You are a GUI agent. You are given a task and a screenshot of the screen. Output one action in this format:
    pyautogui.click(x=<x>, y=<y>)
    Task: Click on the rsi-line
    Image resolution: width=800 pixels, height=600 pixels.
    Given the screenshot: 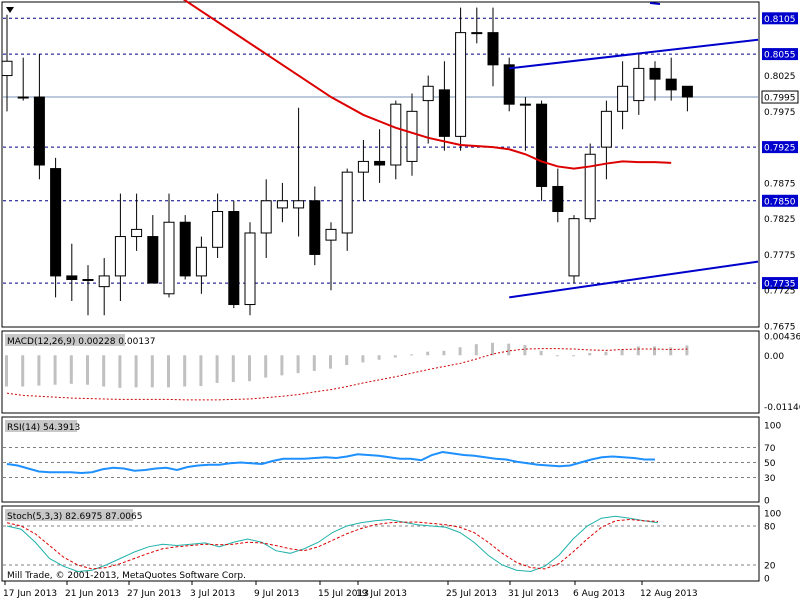 What is the action you would take?
    pyautogui.click(x=330, y=462)
    